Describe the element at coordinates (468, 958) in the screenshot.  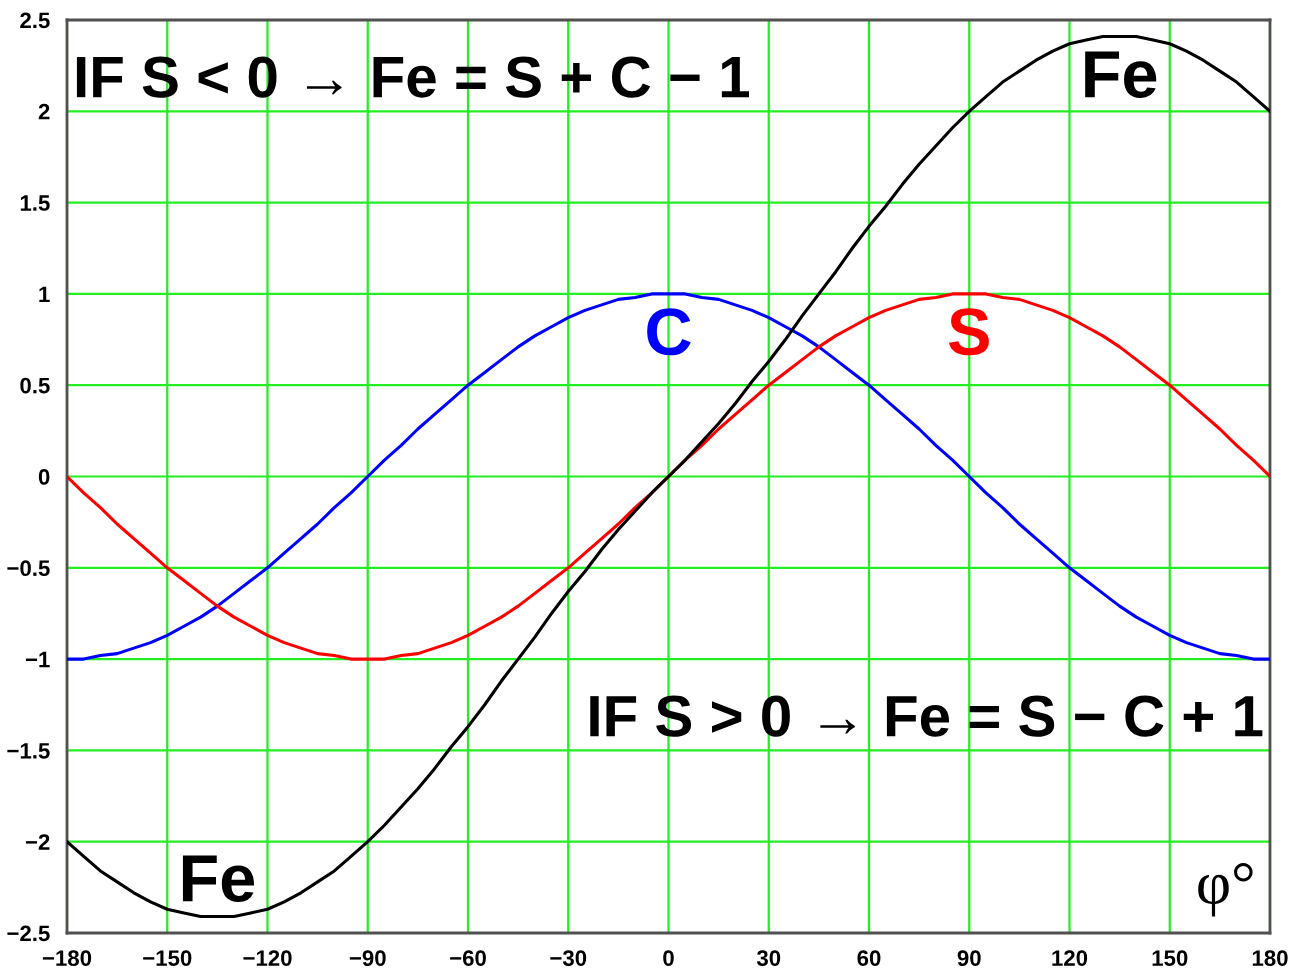
I see `x-tick-label: −60` at that location.